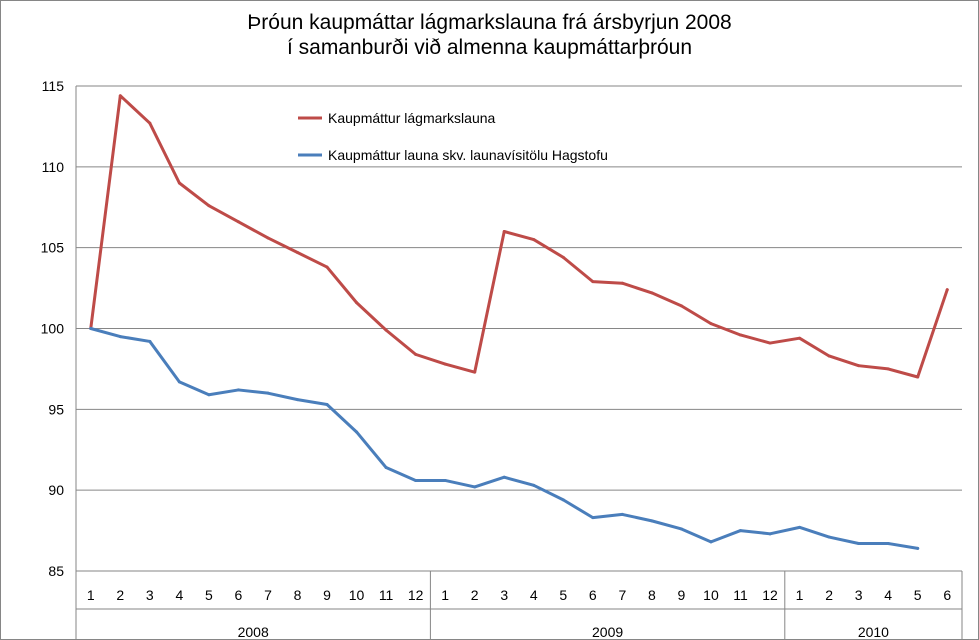  What do you see at coordinates (56, 490) in the screenshot?
I see `y-tick-label: 90` at bounding box center [56, 490].